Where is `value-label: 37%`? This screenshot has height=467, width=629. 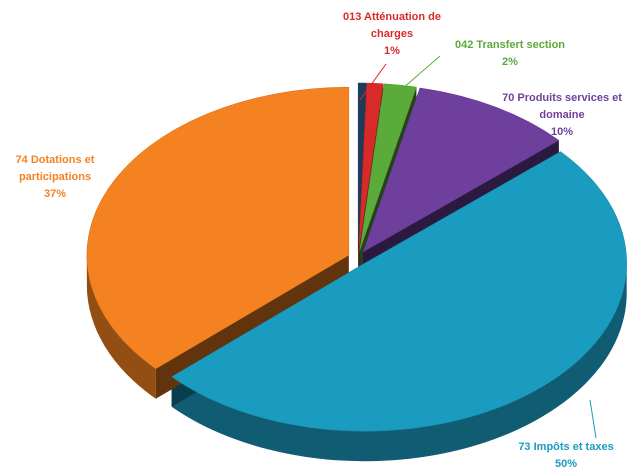
value-label: 37% is located at coordinates (55, 194).